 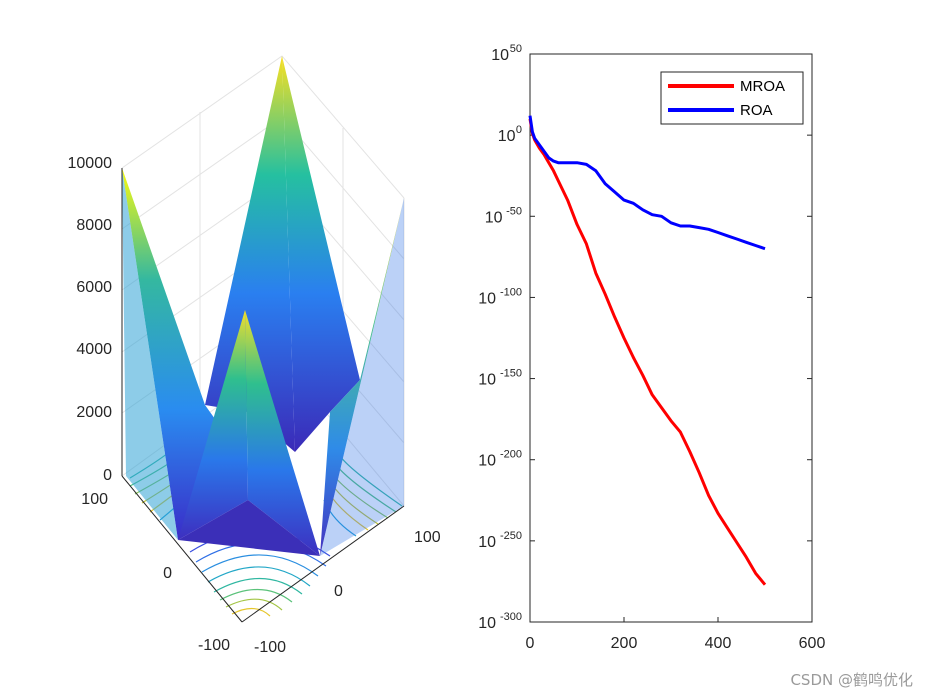 I want to click on z-tick-label: 6000, so click(x=94, y=287).